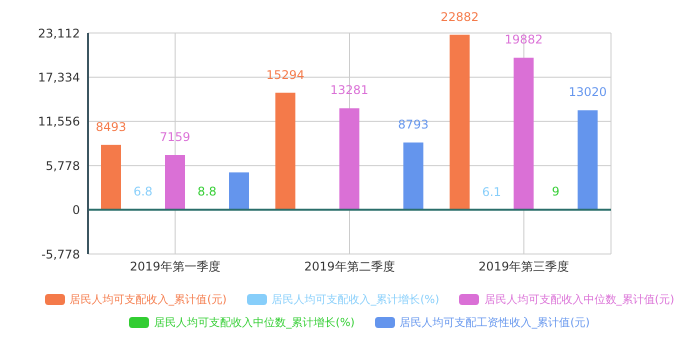  Describe the element at coordinates (59, 121) in the screenshot. I see `y-tick-label: 11,556` at that location.